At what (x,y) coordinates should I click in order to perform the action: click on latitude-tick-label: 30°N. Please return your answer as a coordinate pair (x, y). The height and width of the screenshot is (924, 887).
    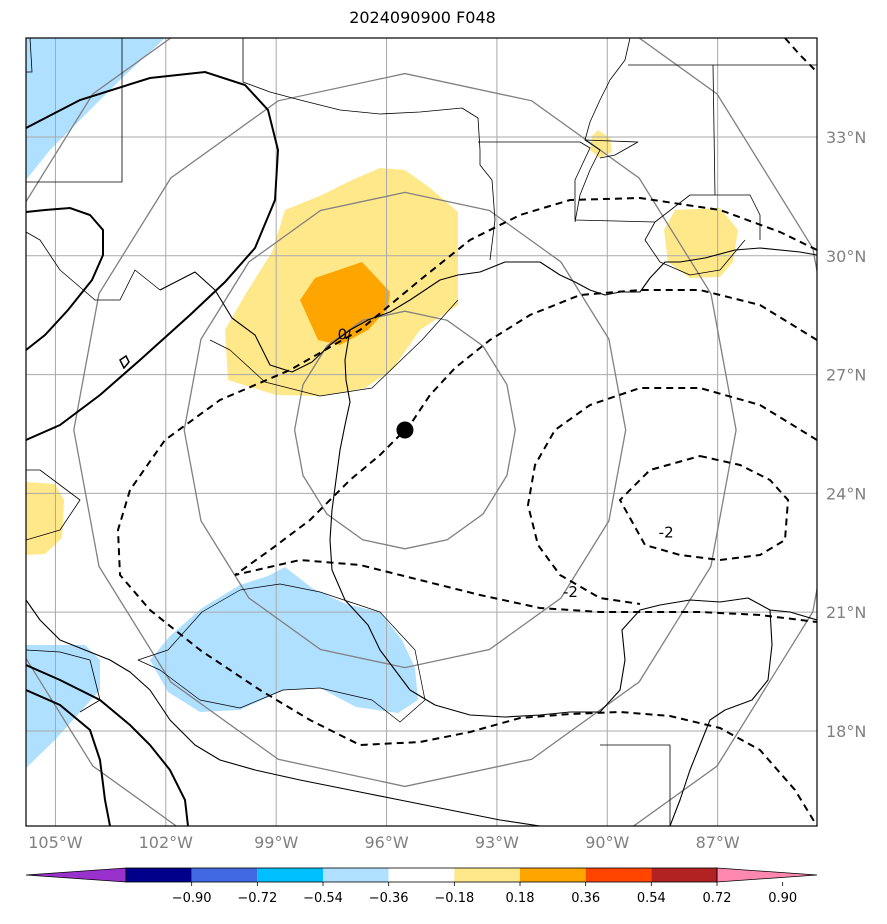
    Looking at the image, I should click on (846, 256).